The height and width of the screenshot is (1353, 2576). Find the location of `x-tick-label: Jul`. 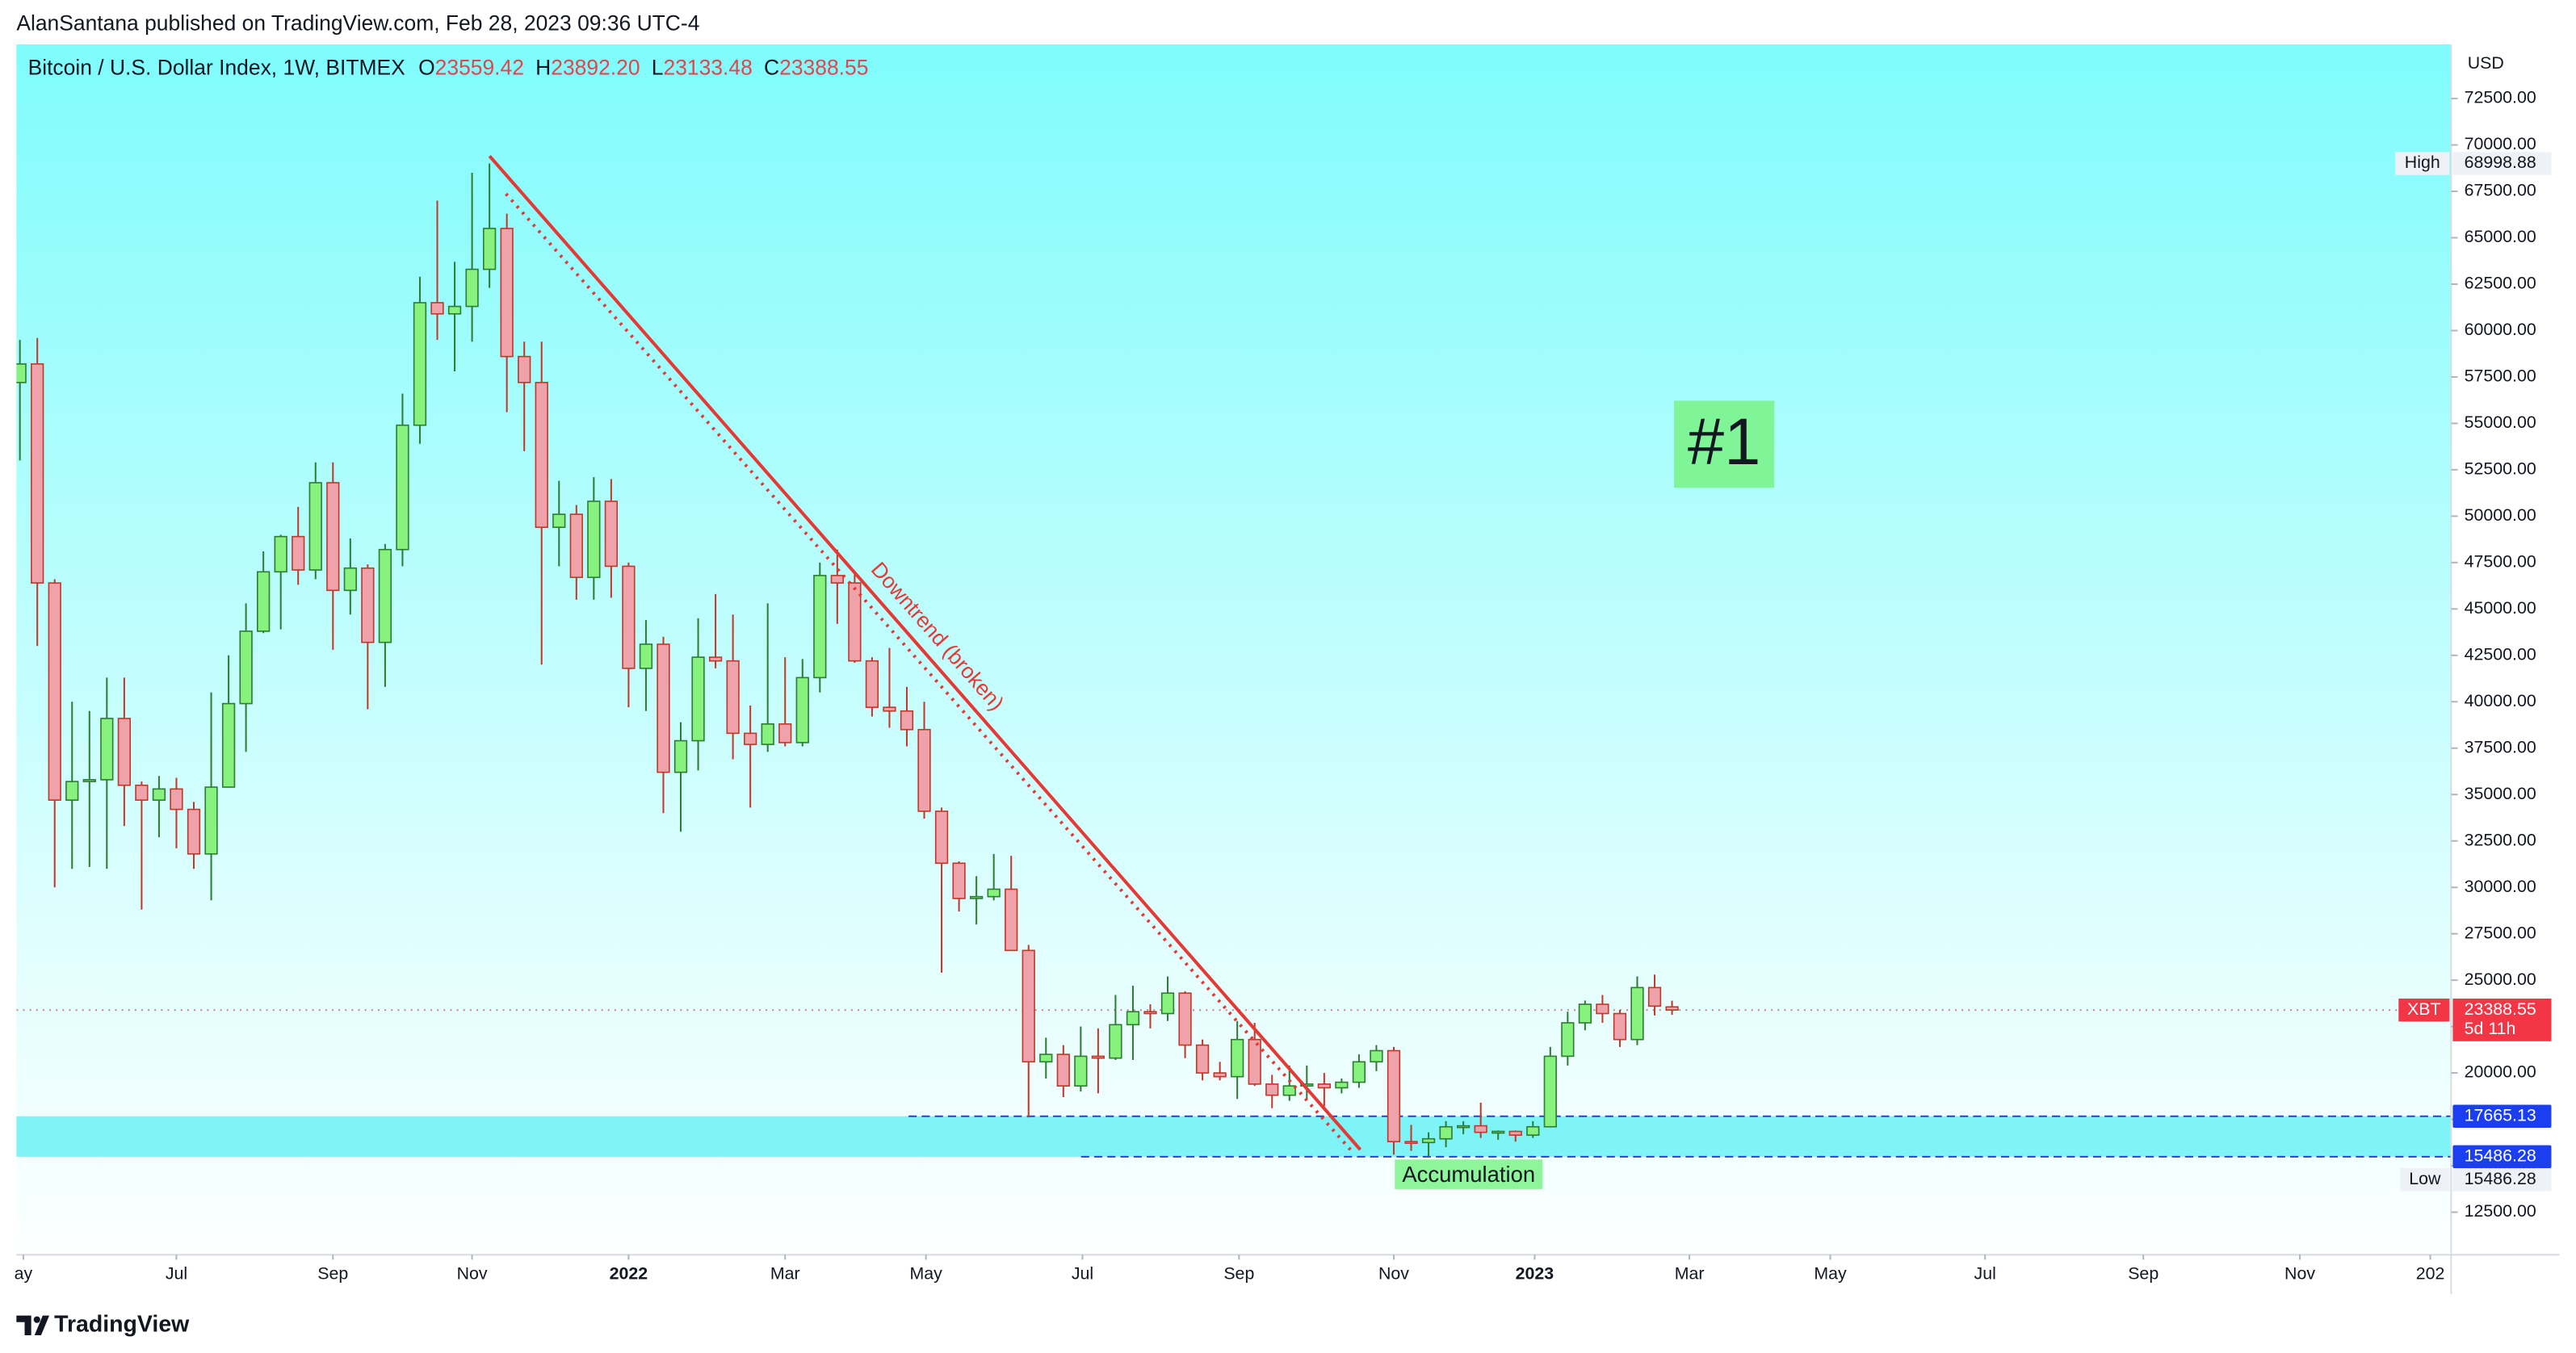

x-tick-label: Jul is located at coordinates (176, 1273).